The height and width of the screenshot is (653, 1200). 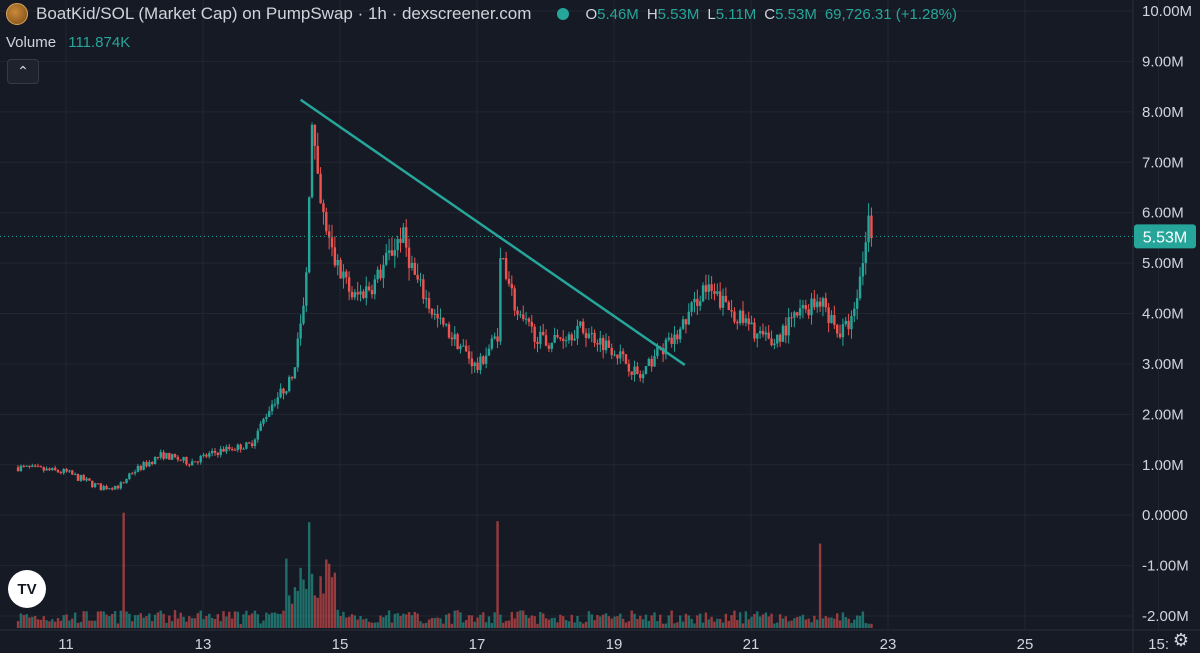 What do you see at coordinates (17, 14) in the screenshot?
I see `token-logo-icon` at bounding box center [17, 14].